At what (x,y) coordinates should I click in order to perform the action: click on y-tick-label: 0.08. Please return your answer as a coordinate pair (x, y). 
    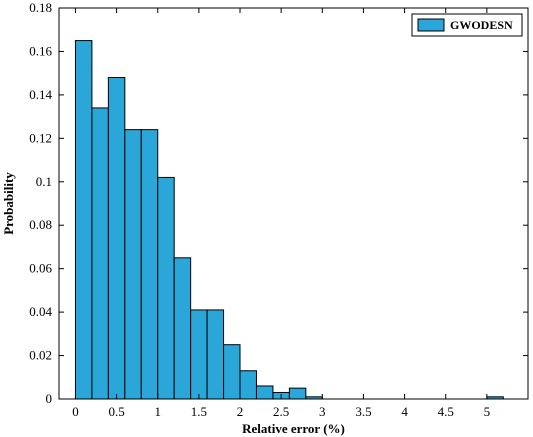
    Looking at the image, I should click on (40, 224).